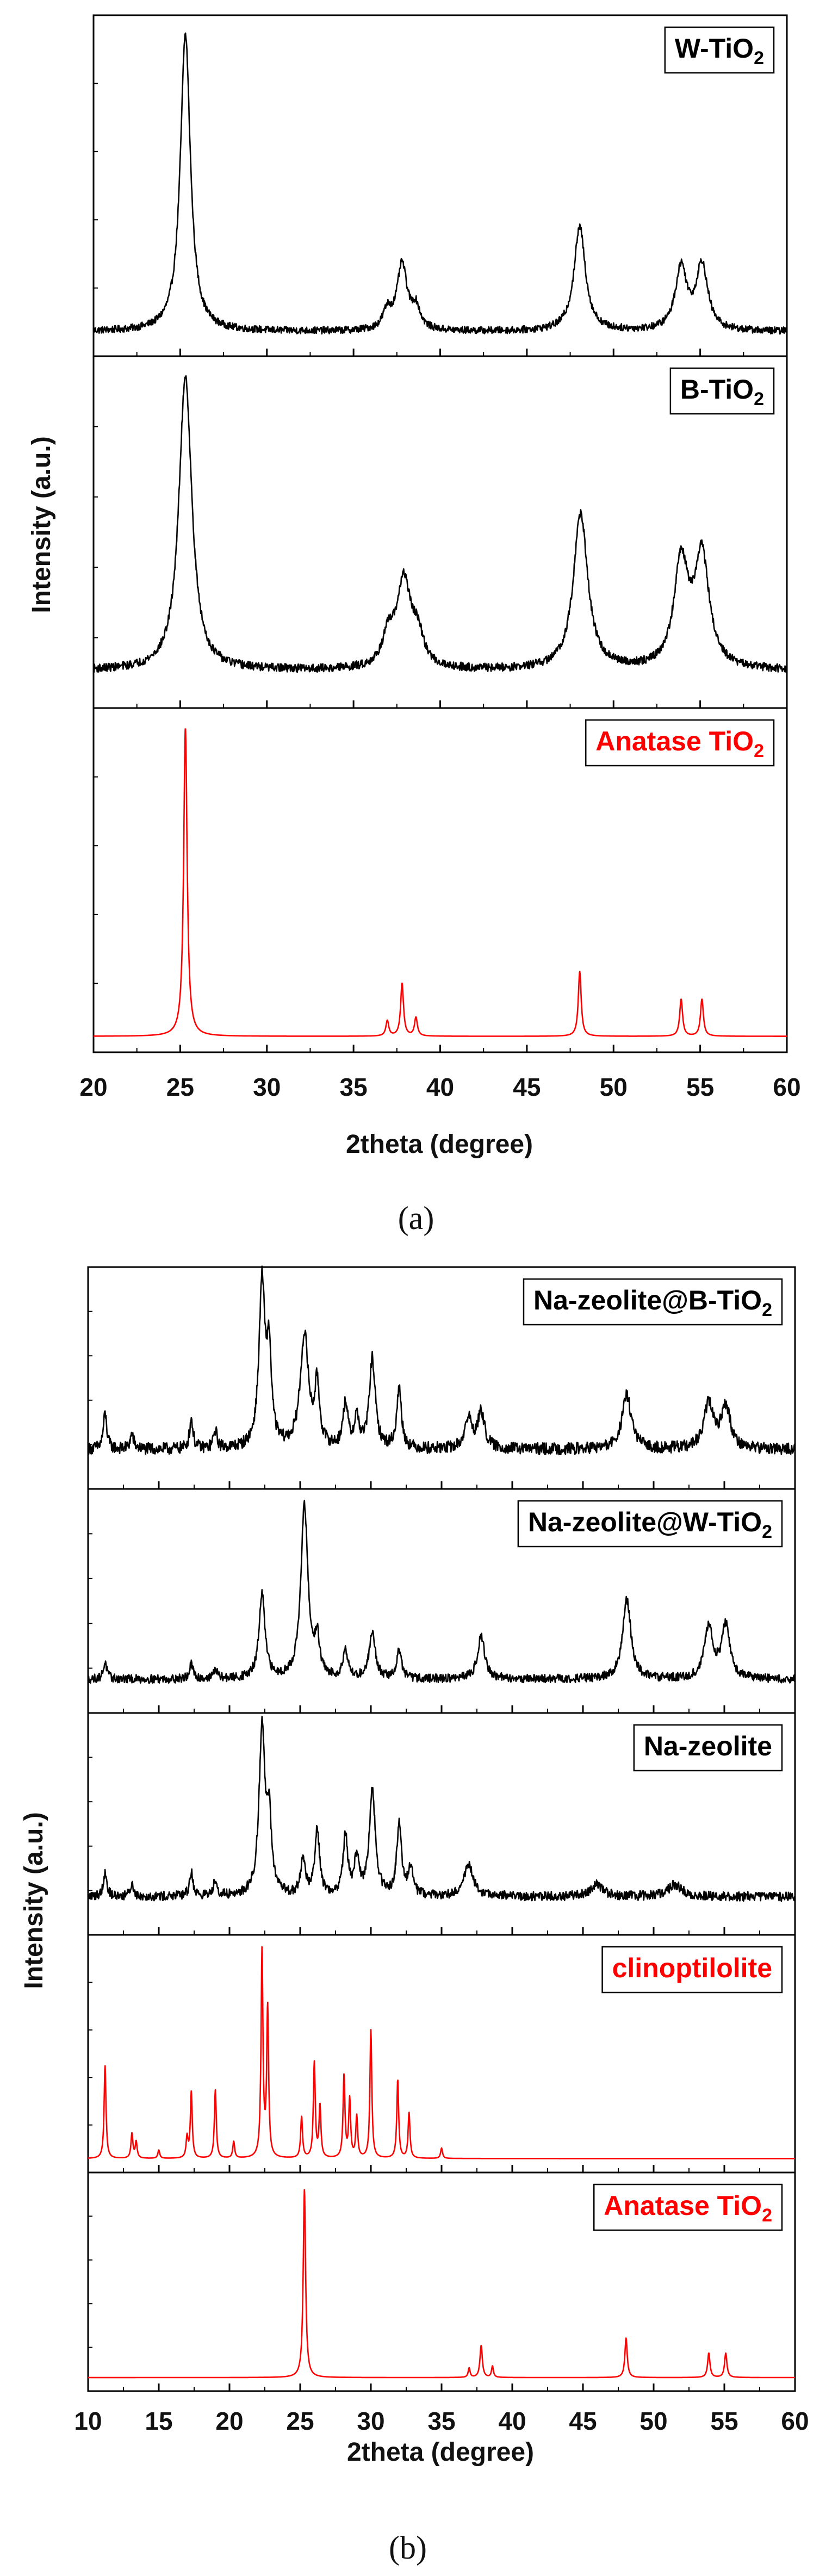 The width and height of the screenshot is (832, 2576). I want to click on legend-label: Na-zeolite, so click(708, 1746).